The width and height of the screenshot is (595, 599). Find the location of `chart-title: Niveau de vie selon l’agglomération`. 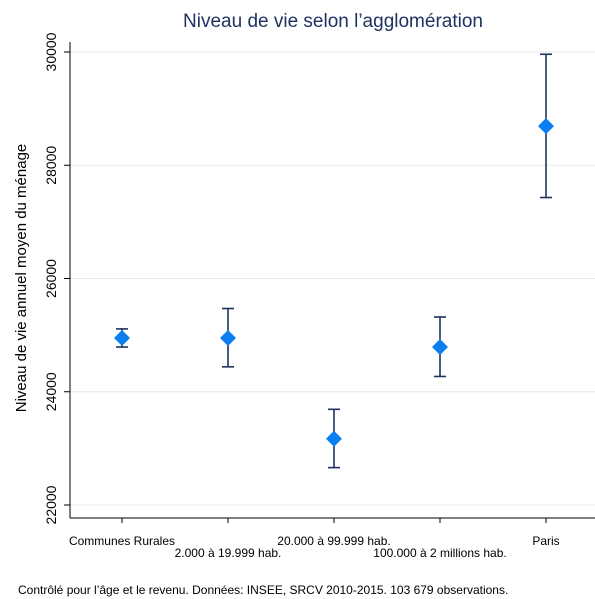

chart-title: Niveau de vie selon l’agglomération is located at coordinates (333, 21).